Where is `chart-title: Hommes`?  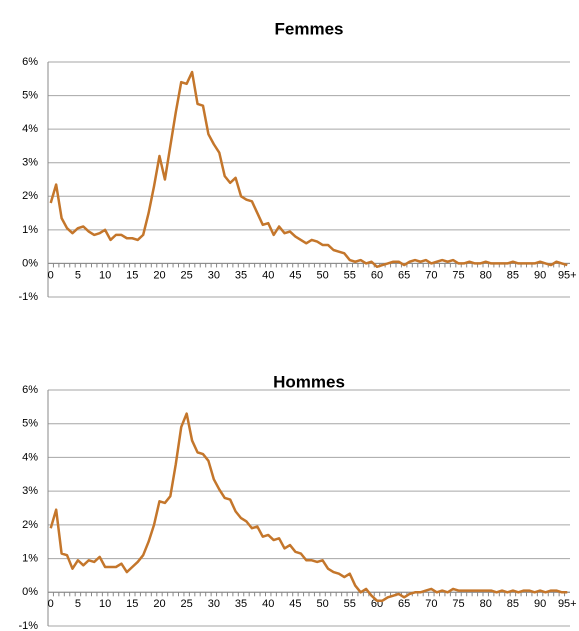
chart-title: Hommes is located at coordinates (309, 381).